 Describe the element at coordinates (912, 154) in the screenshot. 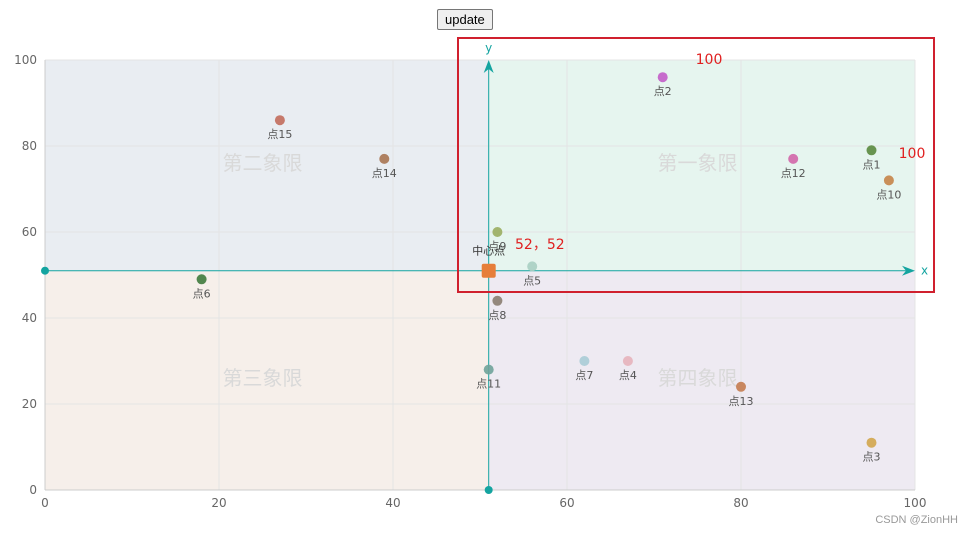

I see `annotation-right-value: 100` at that location.